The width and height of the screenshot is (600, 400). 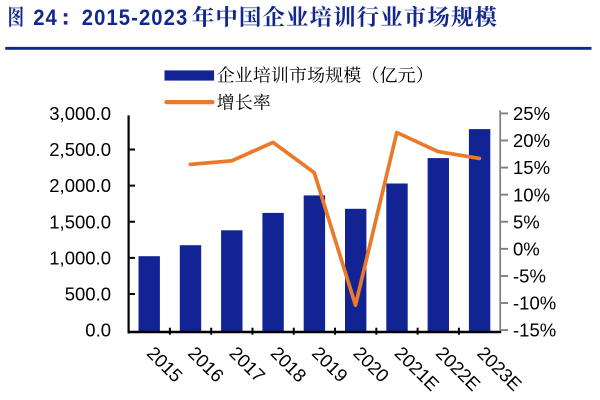 What do you see at coordinates (534, 303) in the screenshot?
I see `svg-text: -10%` at bounding box center [534, 303].